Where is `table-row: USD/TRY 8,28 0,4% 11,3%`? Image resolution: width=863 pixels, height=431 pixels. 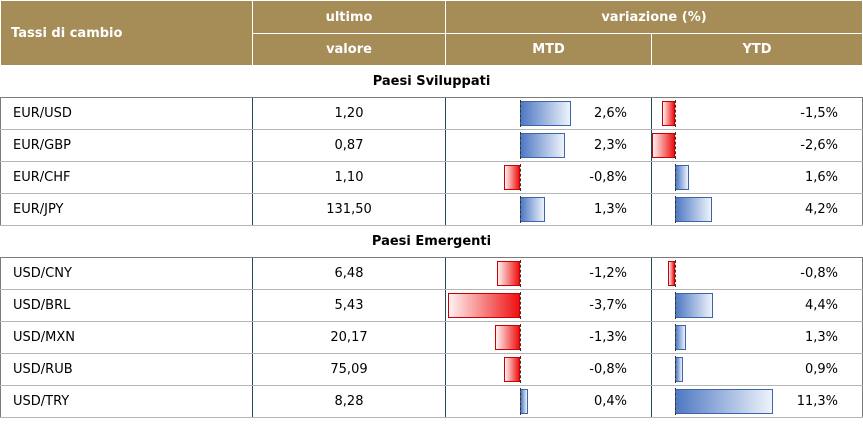
table-row: USD/TRY 8,28 0,4% 11,3% is located at coordinates (431, 401).